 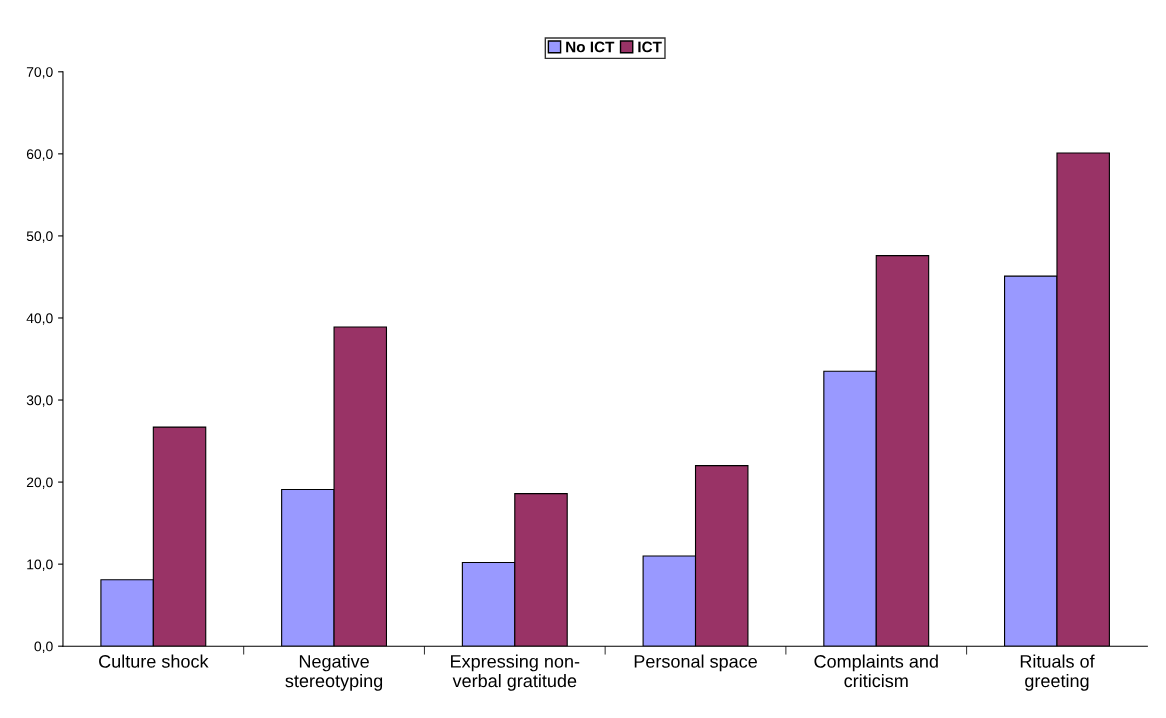 I want to click on x-tick-label: Personal space, so click(x=695, y=663).